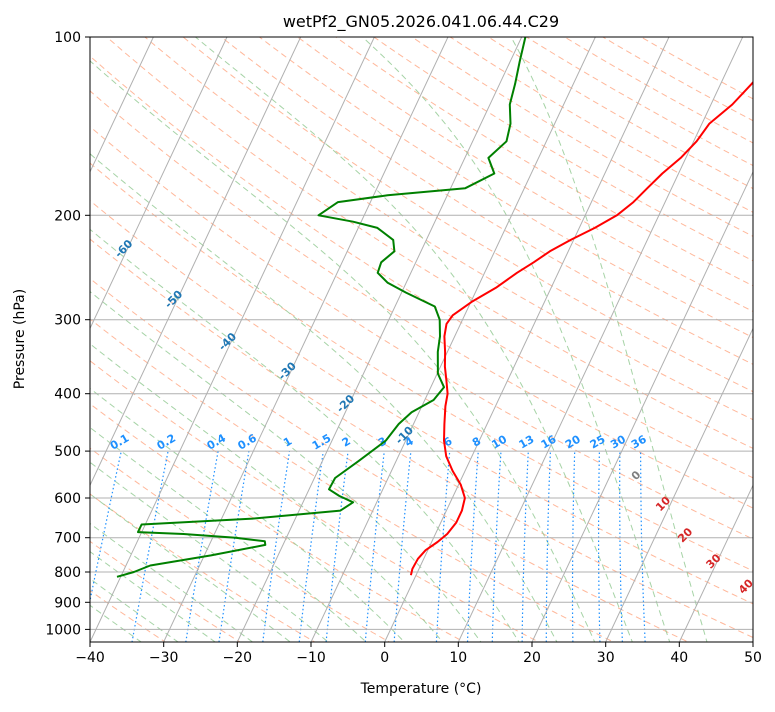  I want to click on mixing-ratio-label: 25, so click(598, 442).